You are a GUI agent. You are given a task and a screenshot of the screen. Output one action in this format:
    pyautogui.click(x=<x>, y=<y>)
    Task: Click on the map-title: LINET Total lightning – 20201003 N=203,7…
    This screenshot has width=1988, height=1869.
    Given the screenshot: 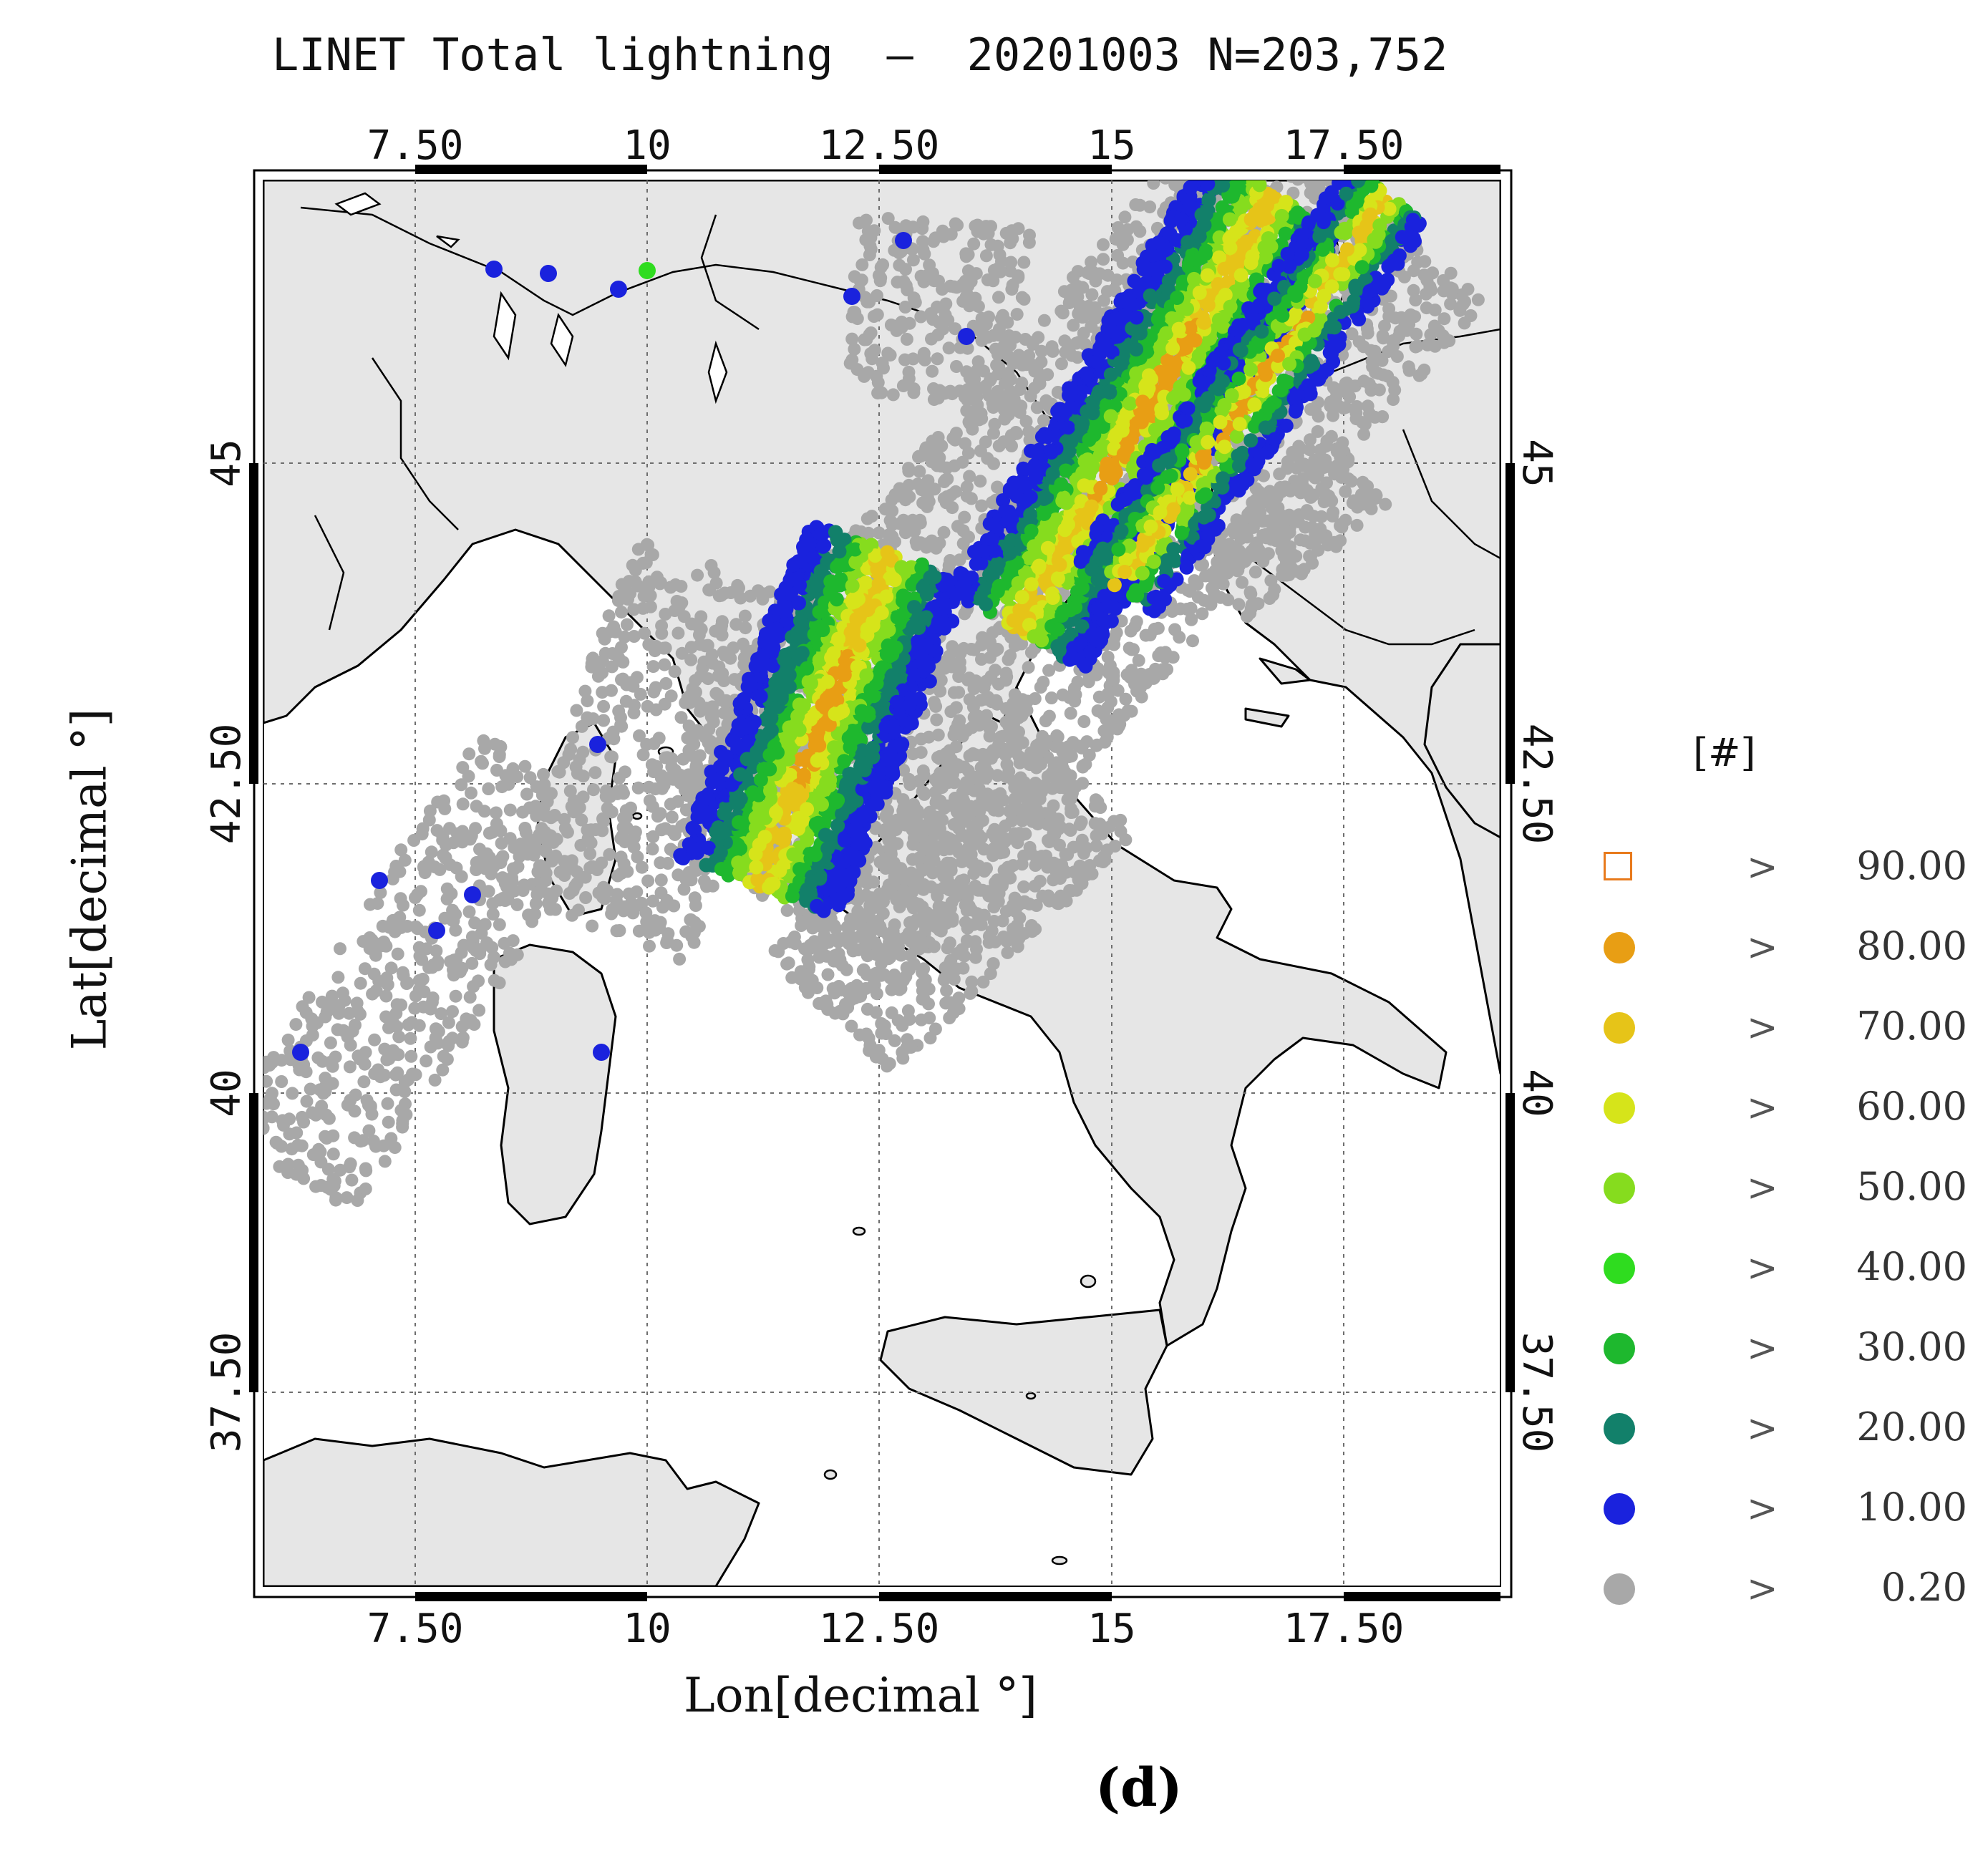 What is the action you would take?
    pyautogui.click(x=860, y=55)
    